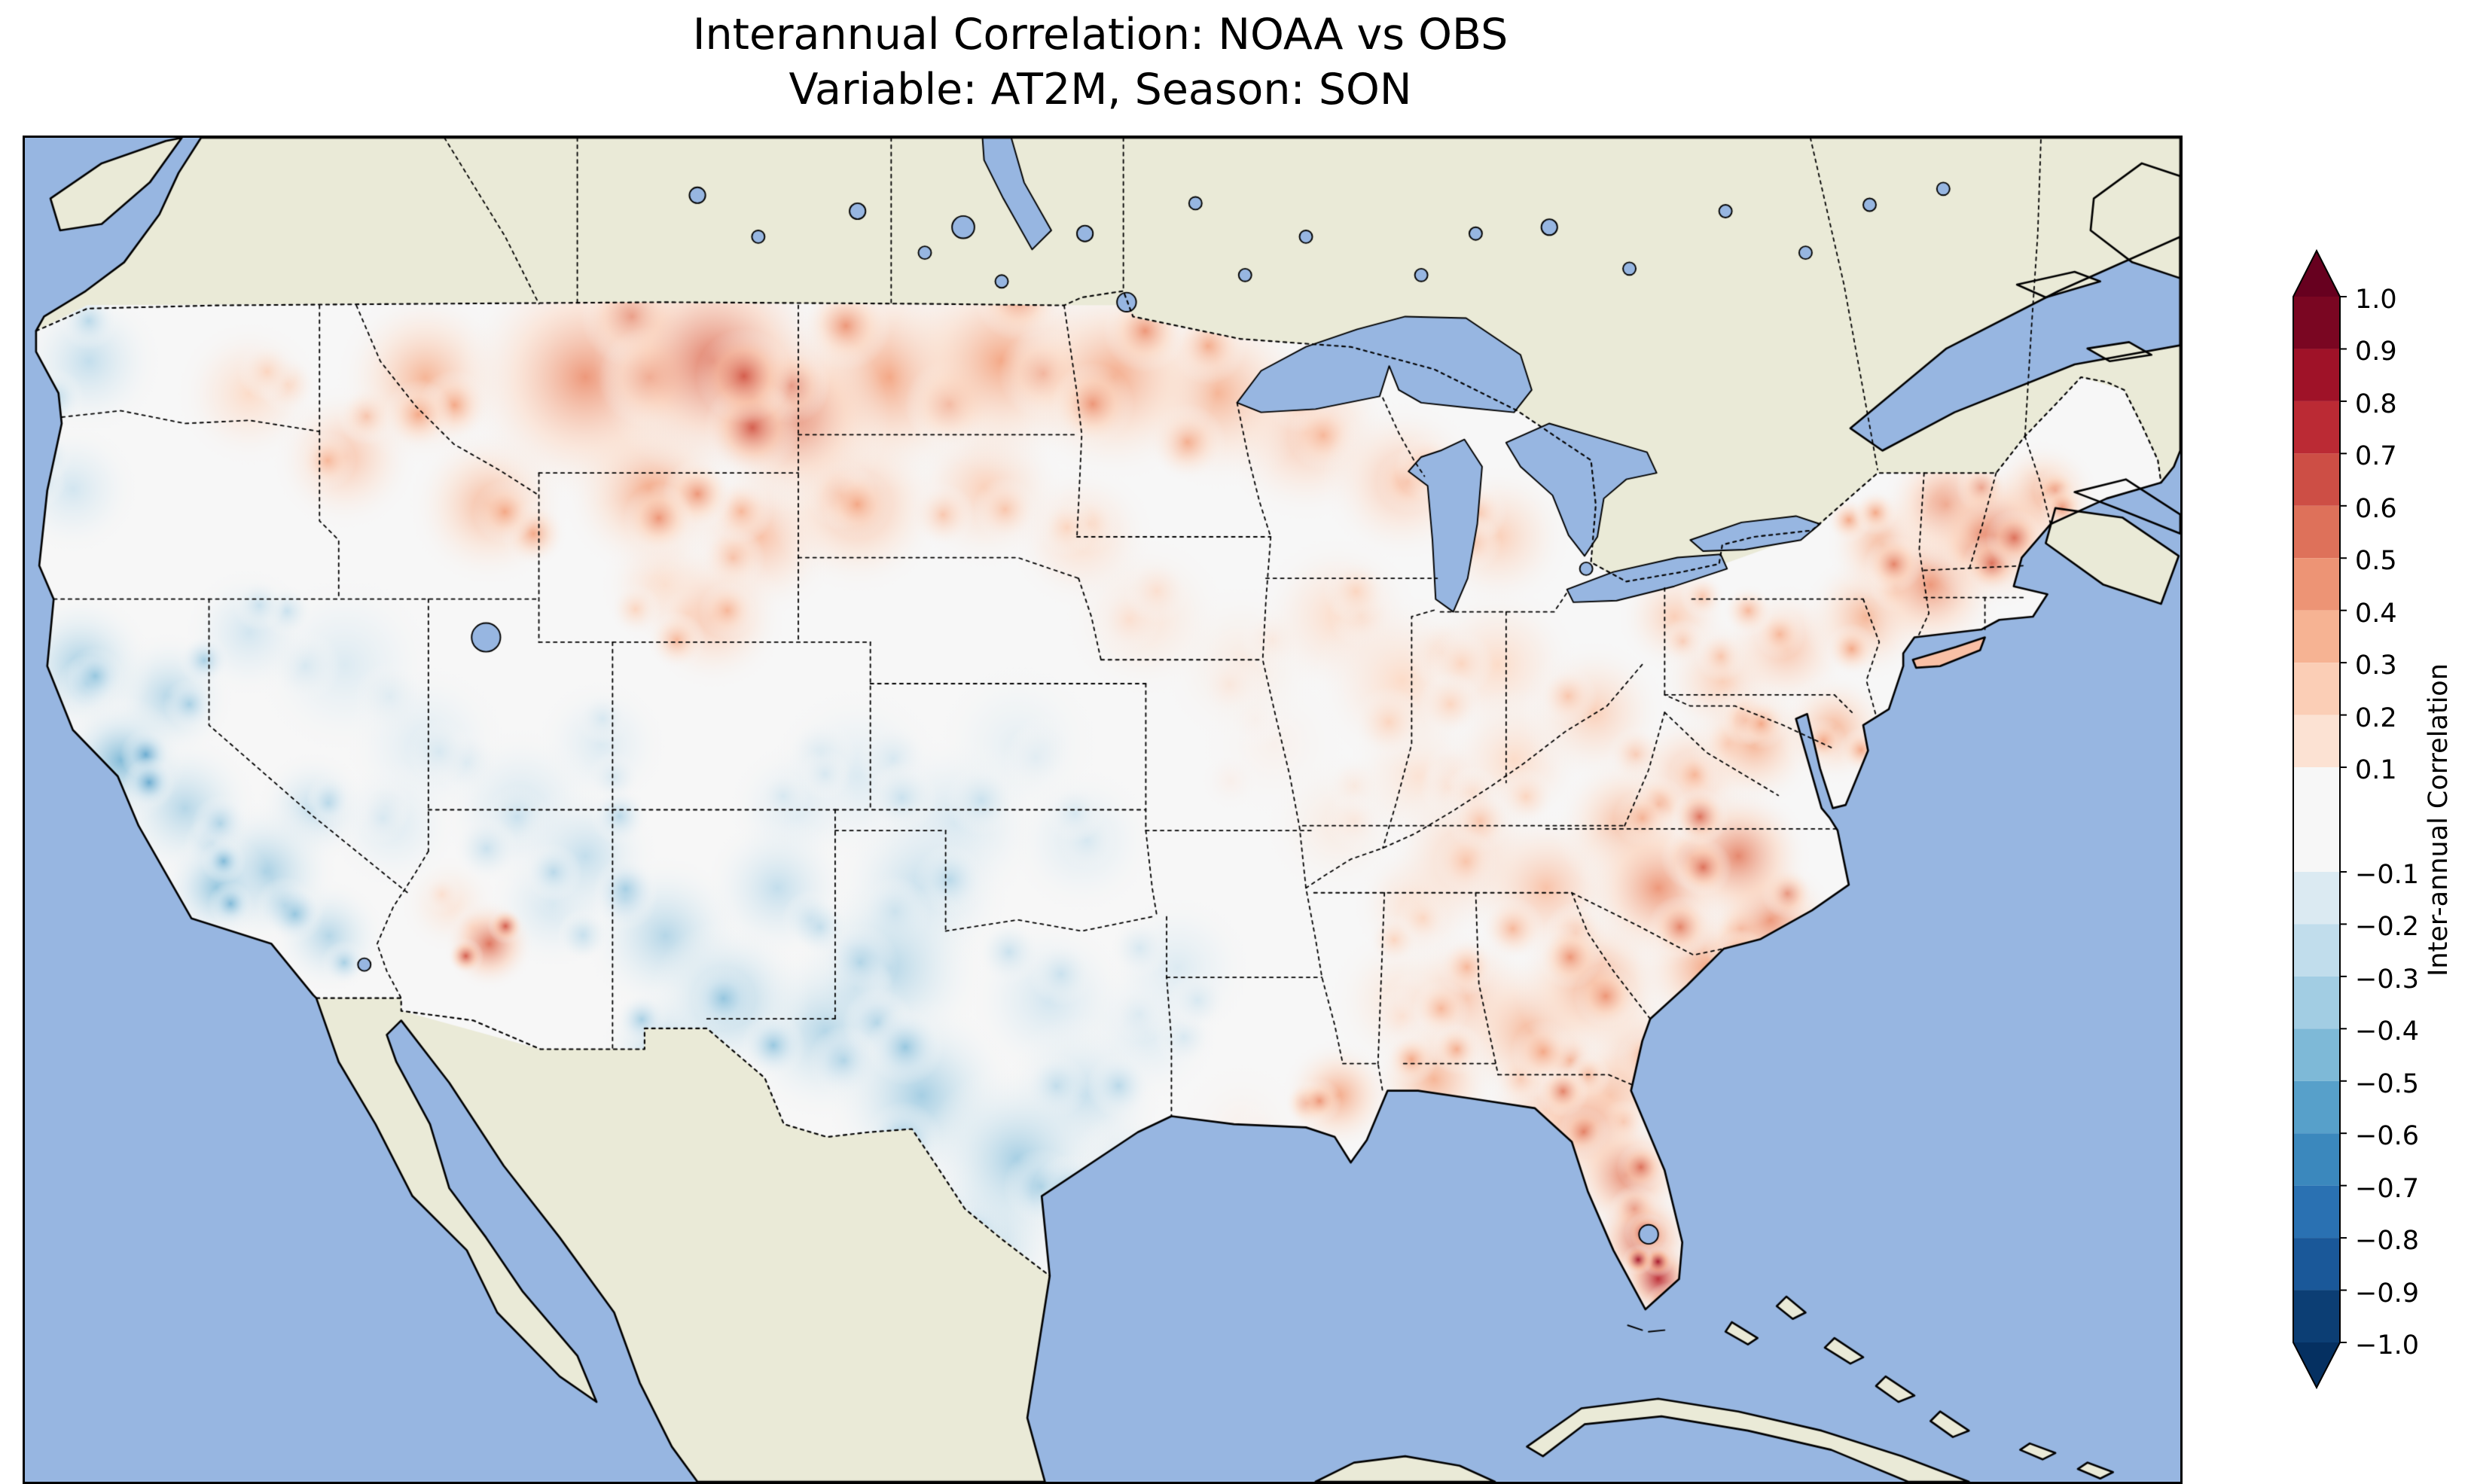 Image resolution: width=2474 pixels, height=1484 pixels. Describe the element at coordinates (2376, 666) in the screenshot. I see `colorbar-tick-label: 0.3` at that location.